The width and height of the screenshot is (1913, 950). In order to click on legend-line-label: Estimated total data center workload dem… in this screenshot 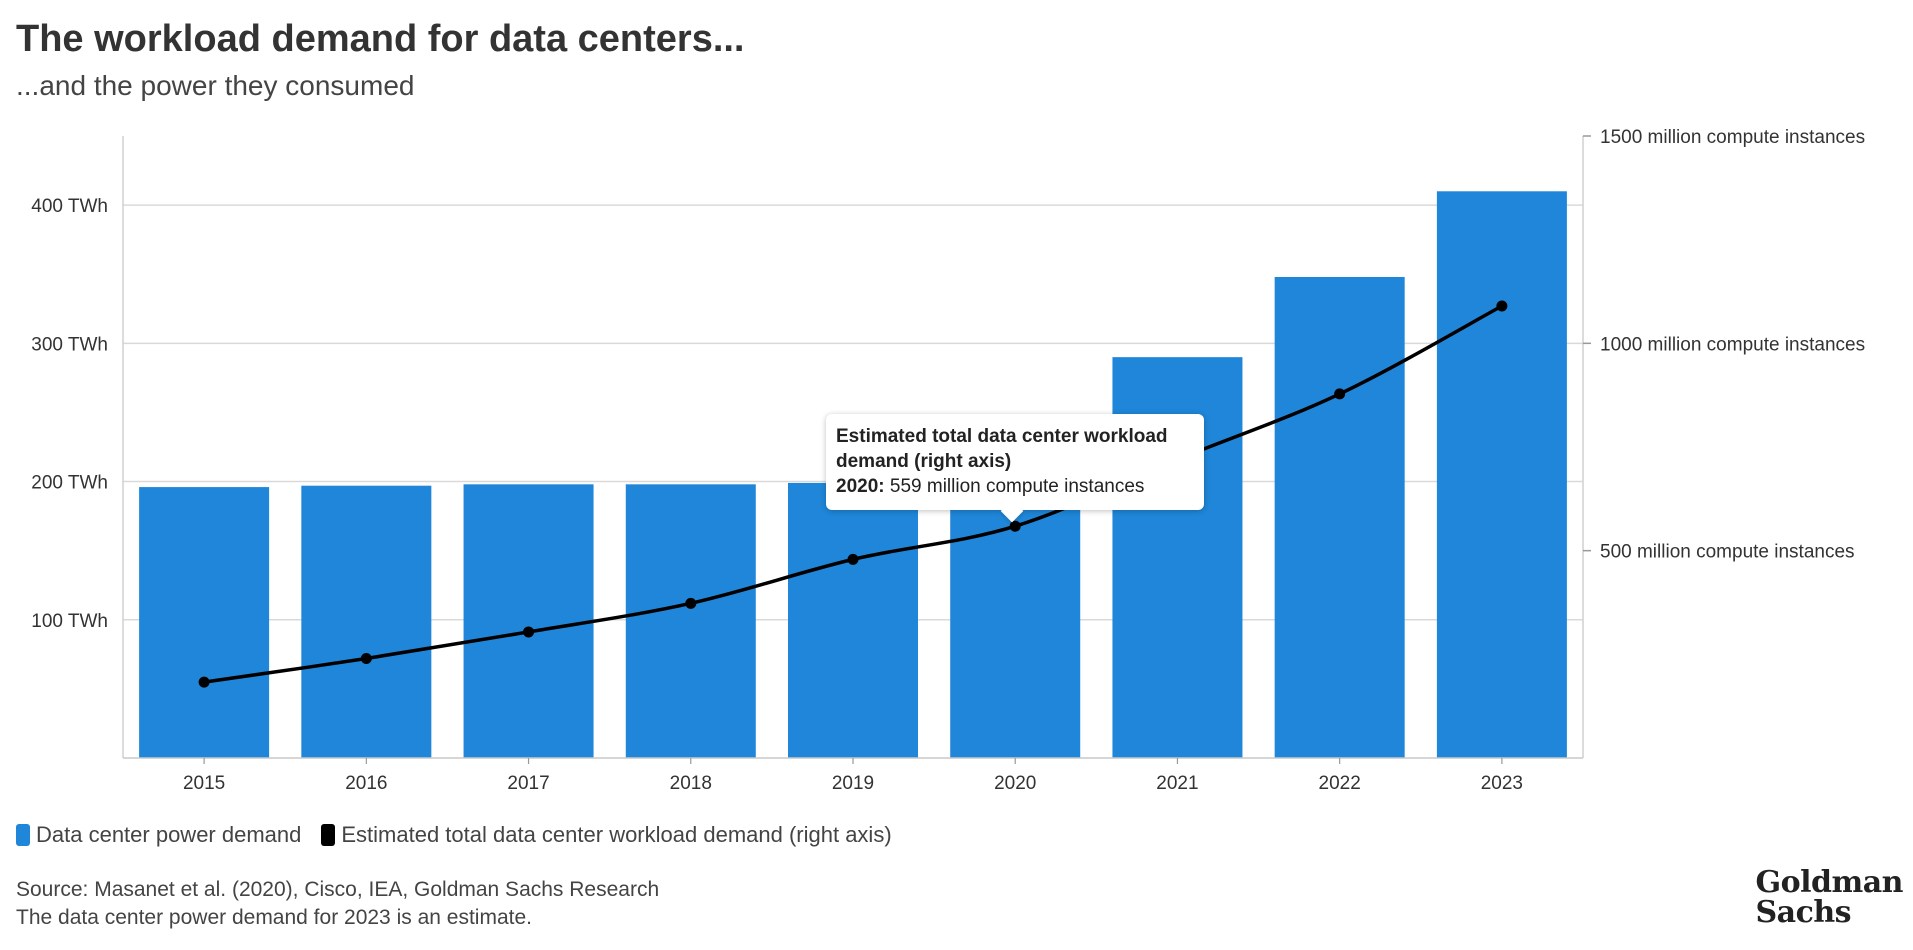, I will do `click(616, 834)`.